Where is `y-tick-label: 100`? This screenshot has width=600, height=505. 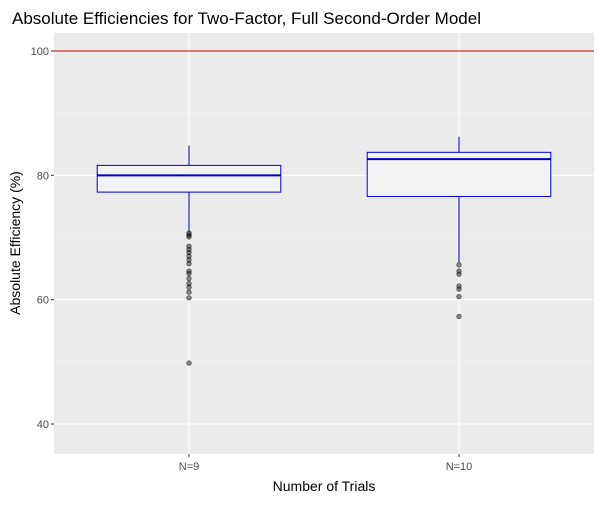
y-tick-label: 100 is located at coordinates (40, 52).